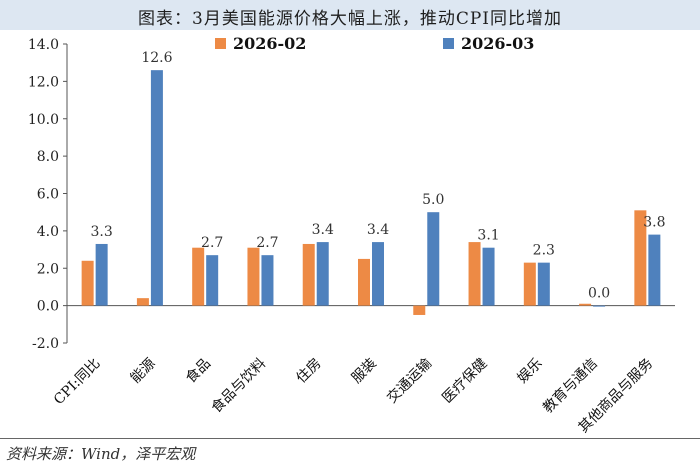 The height and width of the screenshot is (469, 700). Describe the element at coordinates (364, 371) in the screenshot. I see `x-tick-label: 服装` at that location.